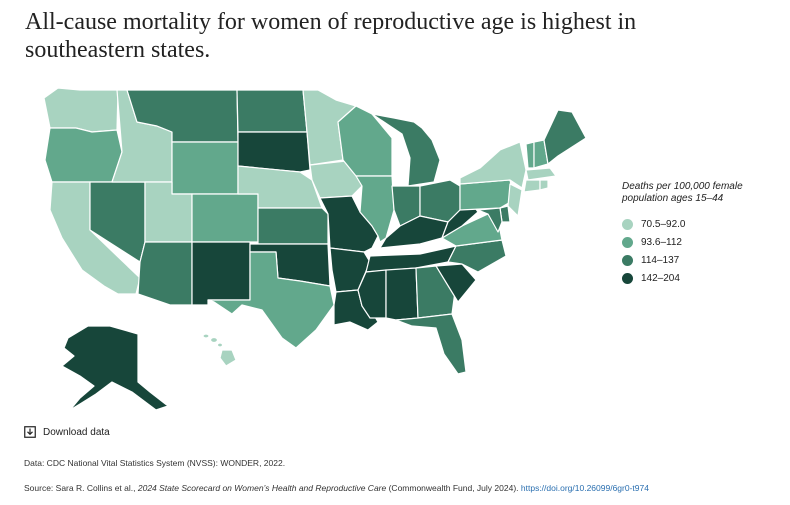 The width and height of the screenshot is (790, 505). Describe the element at coordinates (349, 224) in the screenshot. I see `state-MO` at that location.